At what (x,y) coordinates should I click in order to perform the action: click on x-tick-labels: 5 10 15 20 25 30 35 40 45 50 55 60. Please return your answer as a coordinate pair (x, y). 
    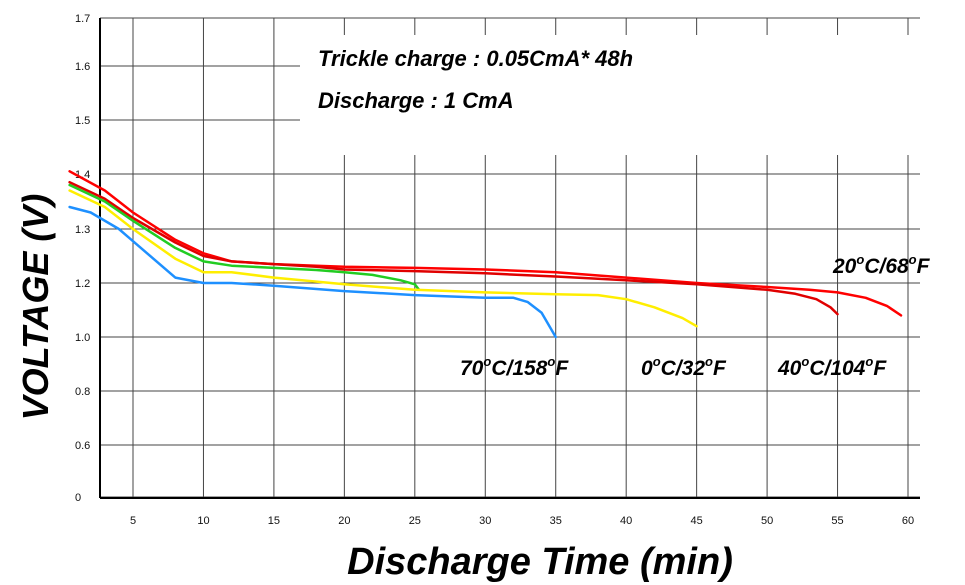
    Looking at the image, I should click on (522, 521).